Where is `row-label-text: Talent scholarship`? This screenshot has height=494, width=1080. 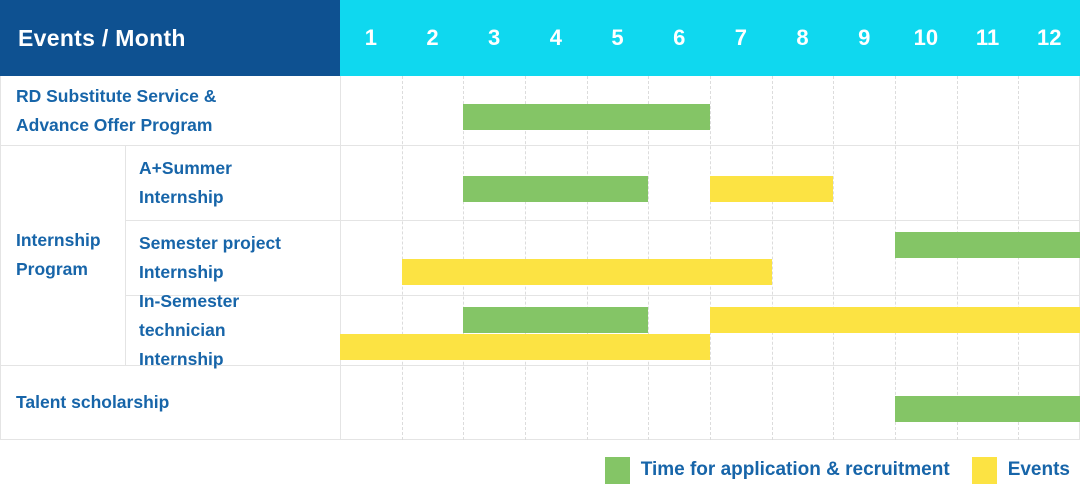 row-label-text: Talent scholarship is located at coordinates (93, 402).